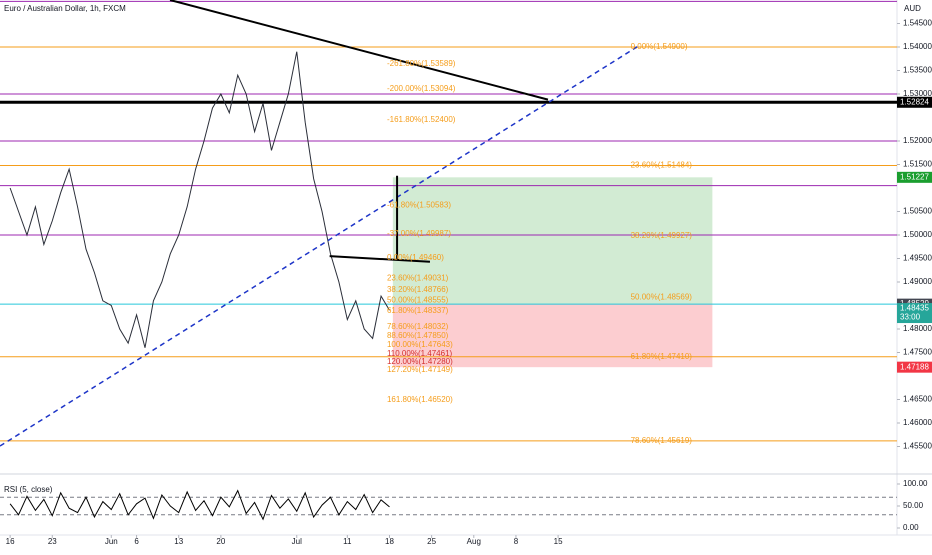  What do you see at coordinates (917, 258) in the screenshot?
I see `y-tick-label: 1.49500` at bounding box center [917, 258].